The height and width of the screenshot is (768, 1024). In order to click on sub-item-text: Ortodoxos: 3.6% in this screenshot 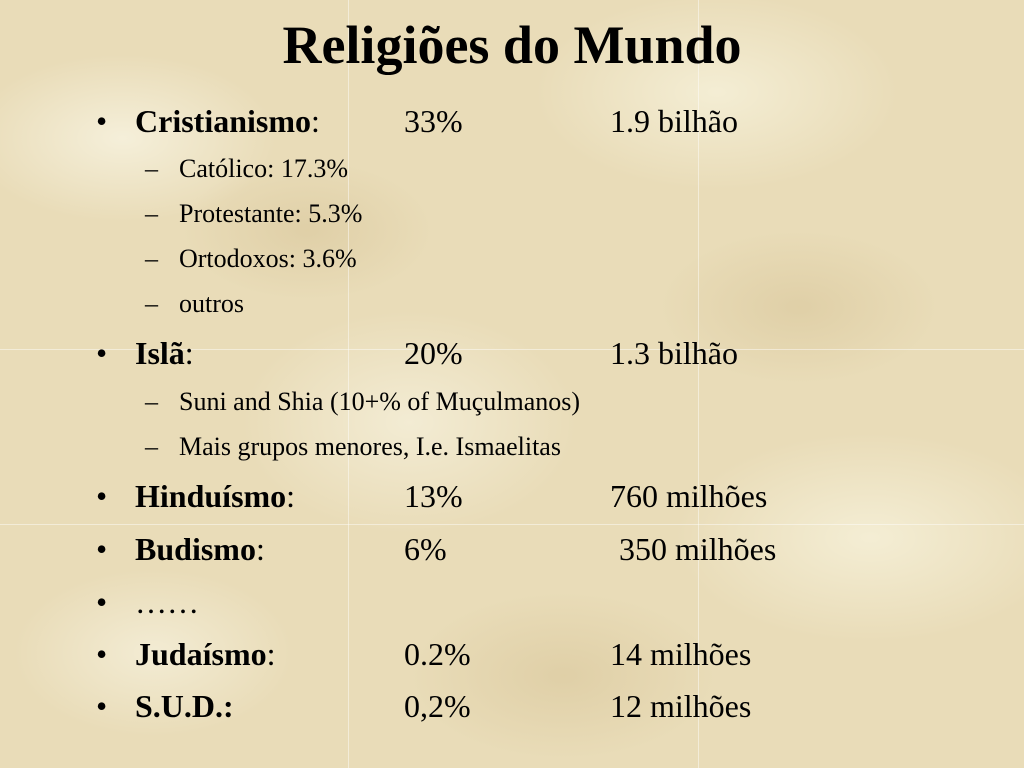, I will do `click(268, 258)`.